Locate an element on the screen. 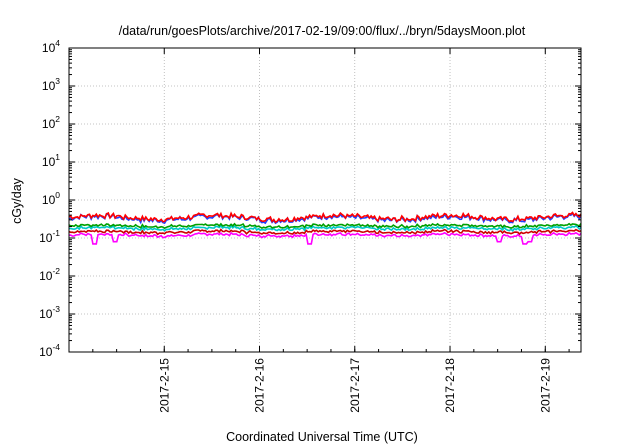  y-tick-label: 10² is located at coordinates (51, 122).